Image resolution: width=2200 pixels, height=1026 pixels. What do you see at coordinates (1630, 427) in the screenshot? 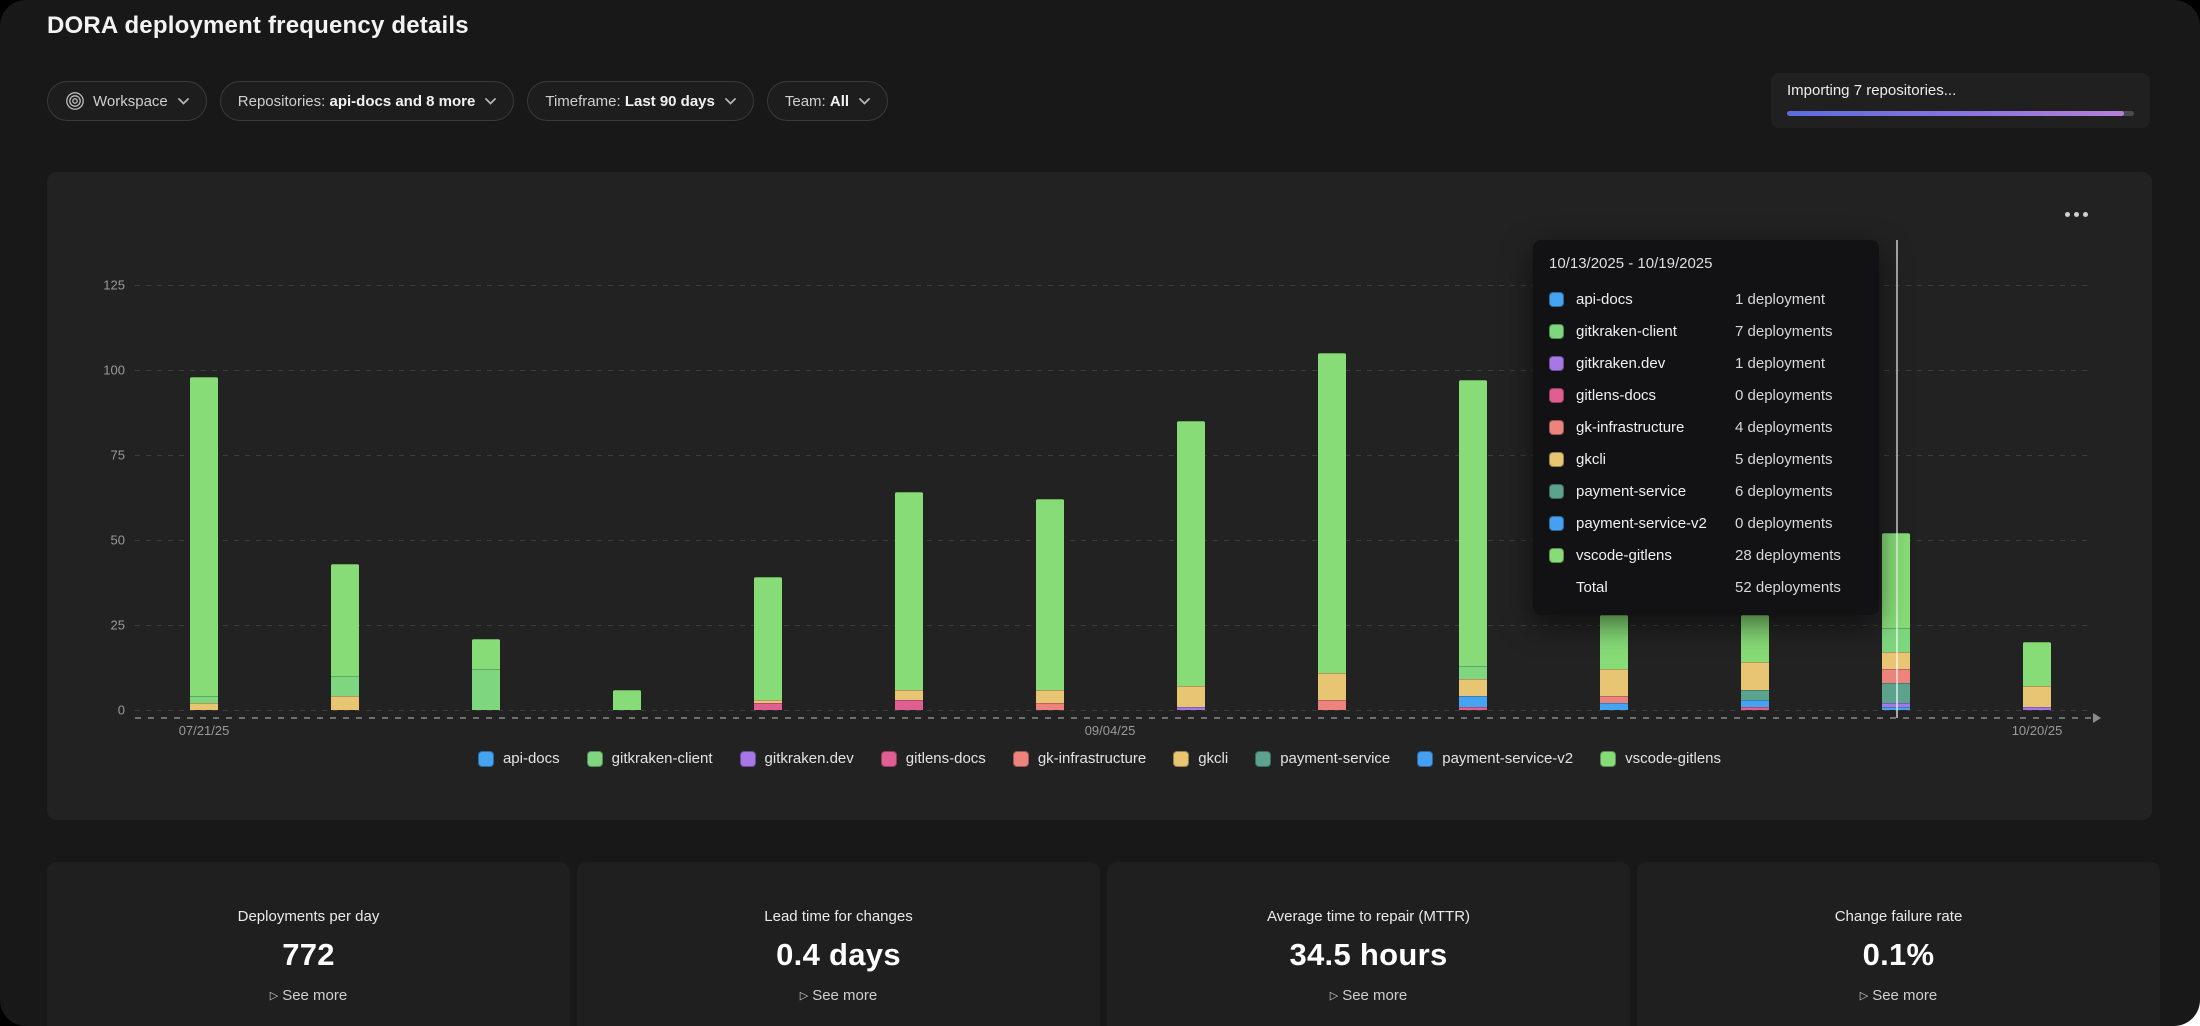
I see `tooltip-repo-name: gk-infrastructure` at bounding box center [1630, 427].